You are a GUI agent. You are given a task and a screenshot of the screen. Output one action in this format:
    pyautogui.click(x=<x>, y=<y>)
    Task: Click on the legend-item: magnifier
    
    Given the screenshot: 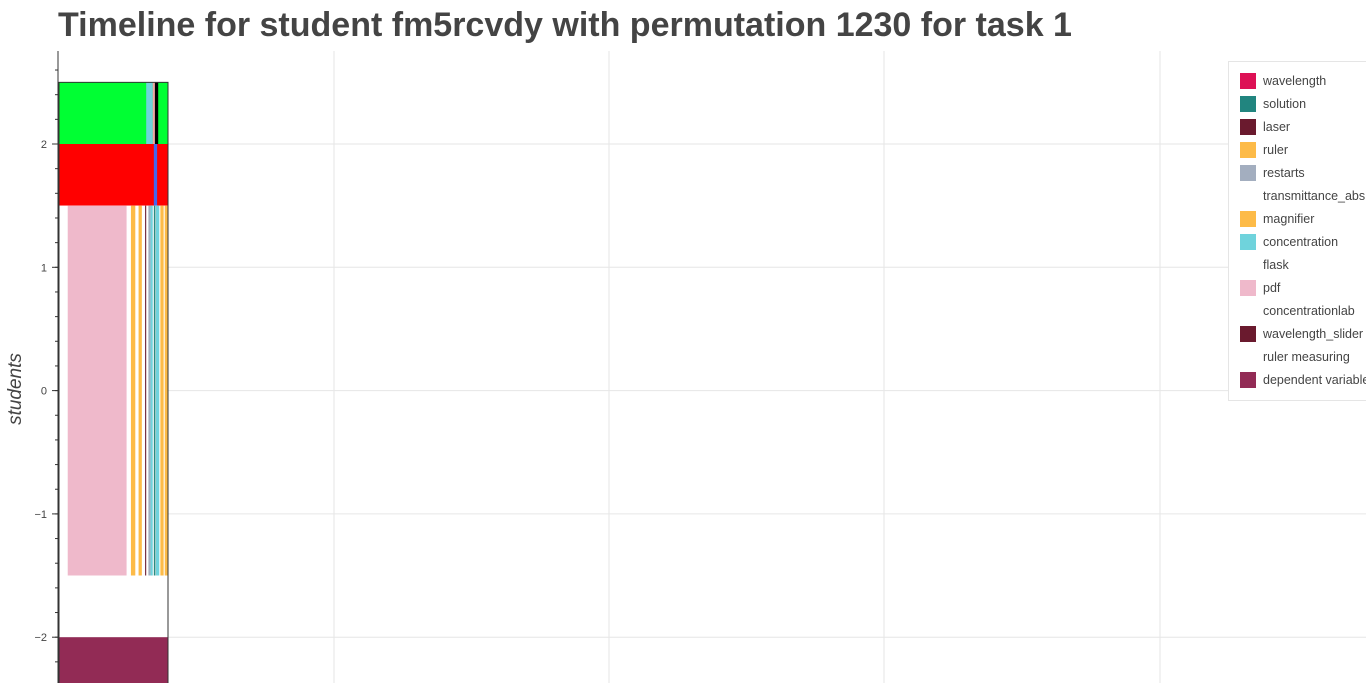 What is the action you would take?
    pyautogui.click(x=1277, y=219)
    